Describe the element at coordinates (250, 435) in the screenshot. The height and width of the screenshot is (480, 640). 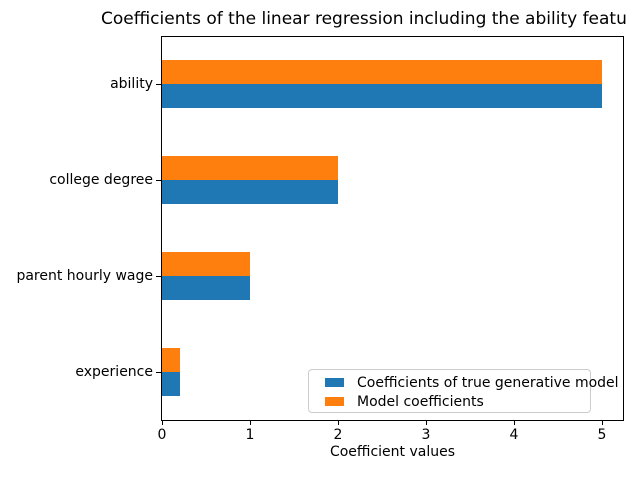
I see `x-tick-label: 1` at that location.